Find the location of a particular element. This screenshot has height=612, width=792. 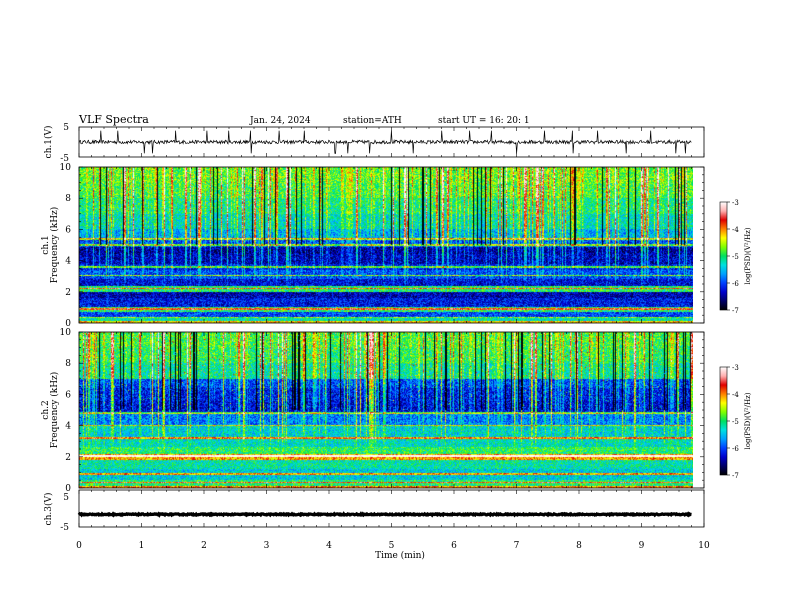

time-axis-tick-labels: 0 1 2 3 4 5 6 7 8 9 10 is located at coordinates (393, 546).